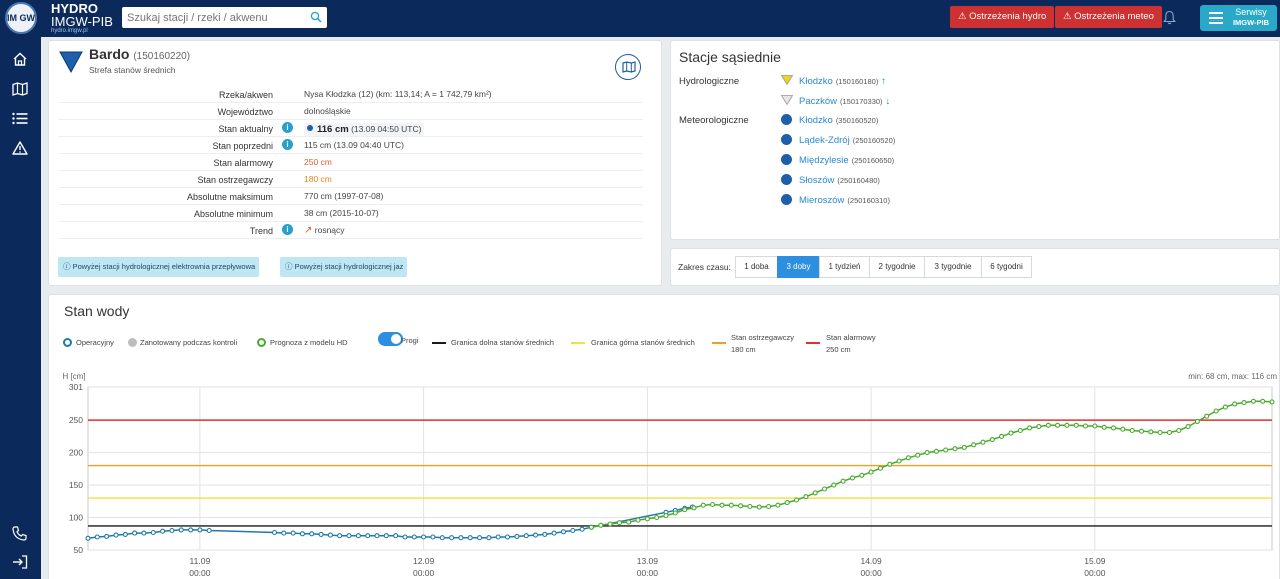  Describe the element at coordinates (798, 267) in the screenshot. I see `range-option: 3 doby` at that location.